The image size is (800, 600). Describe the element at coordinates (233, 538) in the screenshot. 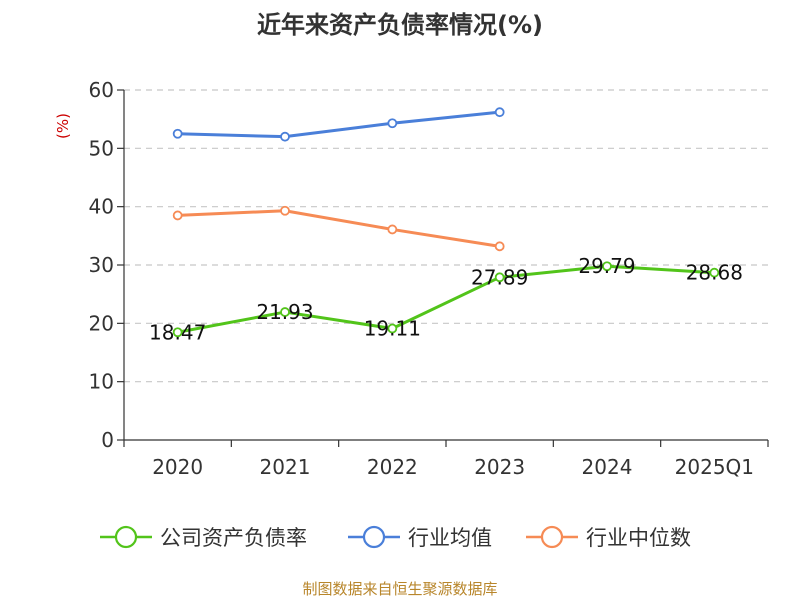

I see `legend-label: 公司资产负债率` at that location.